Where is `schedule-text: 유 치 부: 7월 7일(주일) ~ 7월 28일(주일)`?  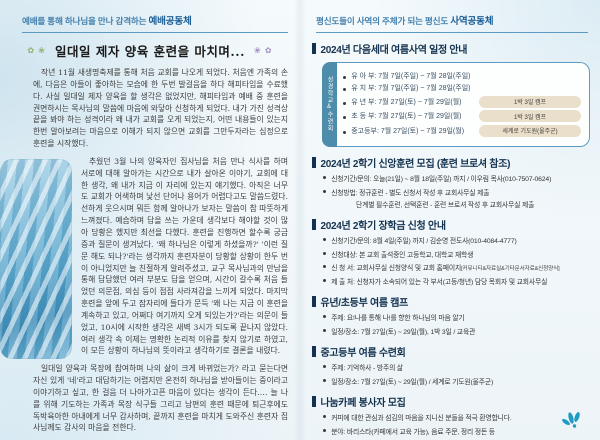
schedule-text: 유 치 부: 7월 7일(주일) ~ 7월 28일(주일) is located at coordinates (411, 89).